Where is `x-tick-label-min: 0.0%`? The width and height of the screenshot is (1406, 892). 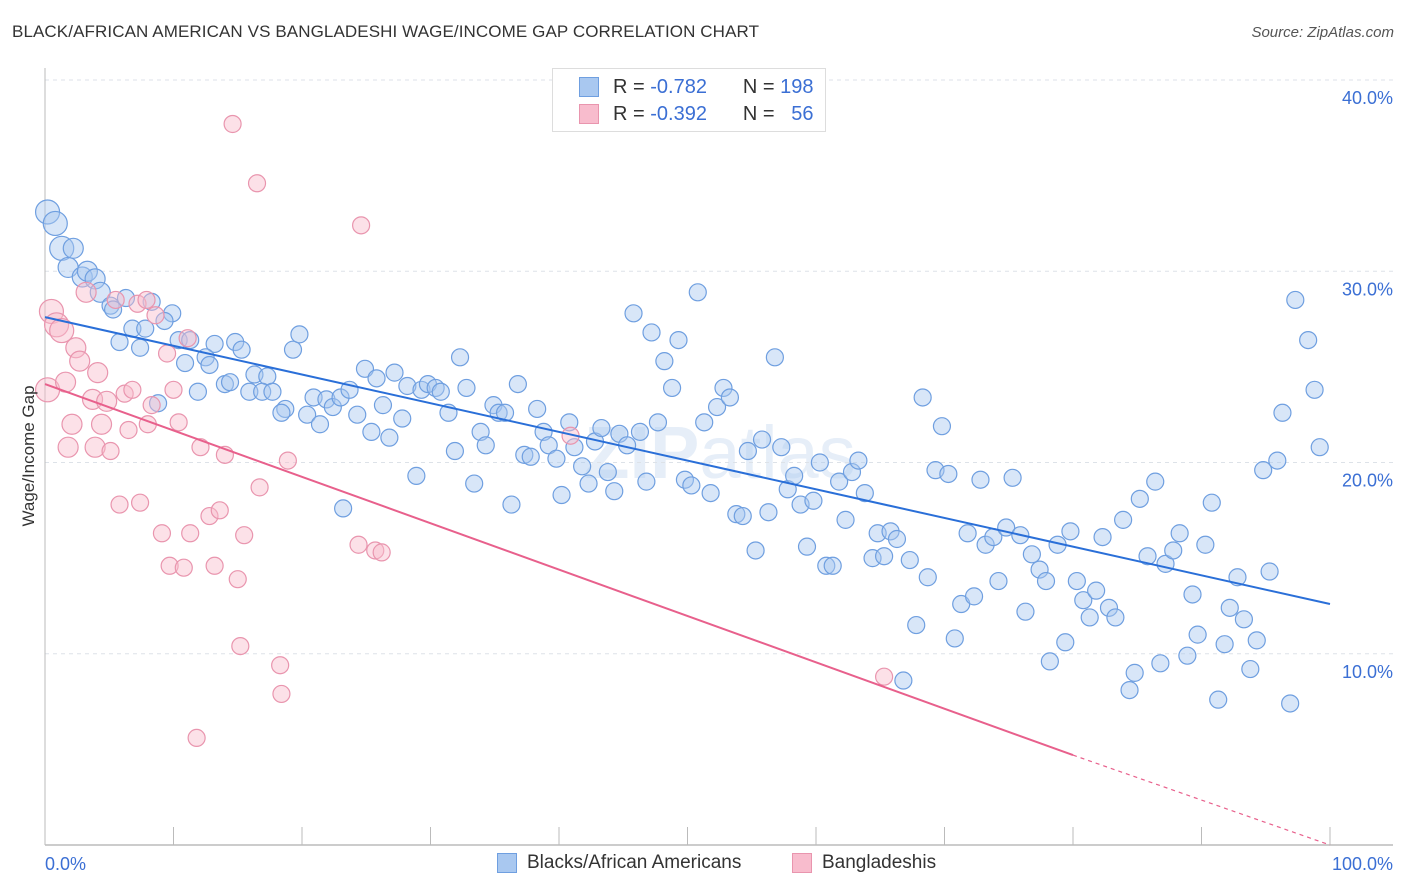
x-tick-label-min: 0.0% is located at coordinates (65, 864).